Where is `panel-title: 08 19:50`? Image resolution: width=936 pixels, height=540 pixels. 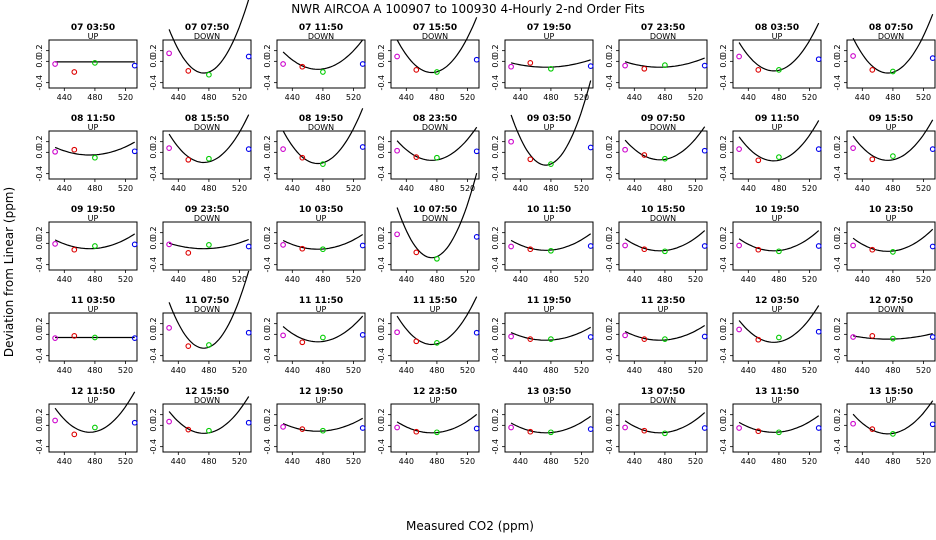 panel-title: 08 19:50 is located at coordinates (321, 119).